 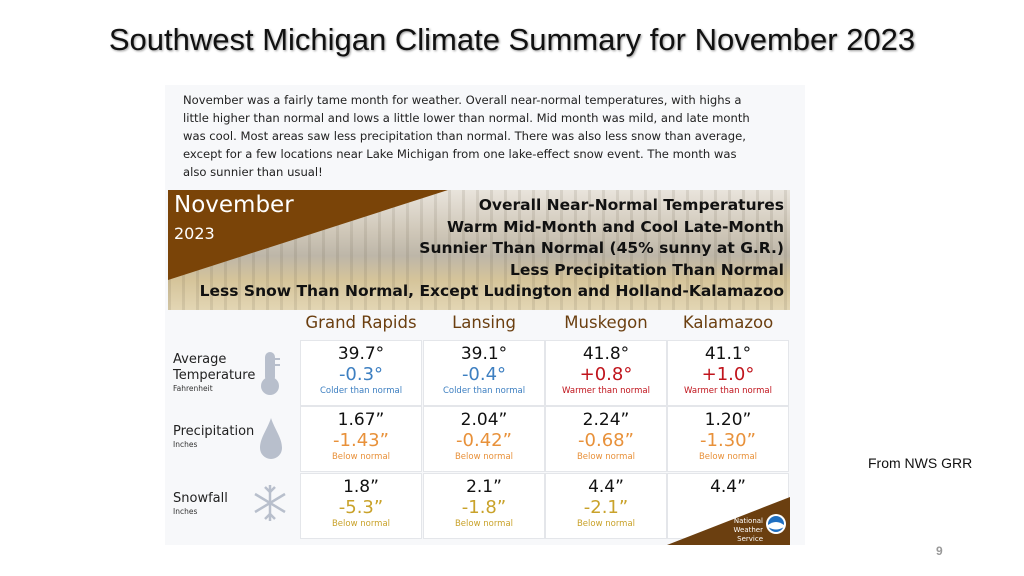 I want to click on cell-departure: -2.1”, so click(x=606, y=507).